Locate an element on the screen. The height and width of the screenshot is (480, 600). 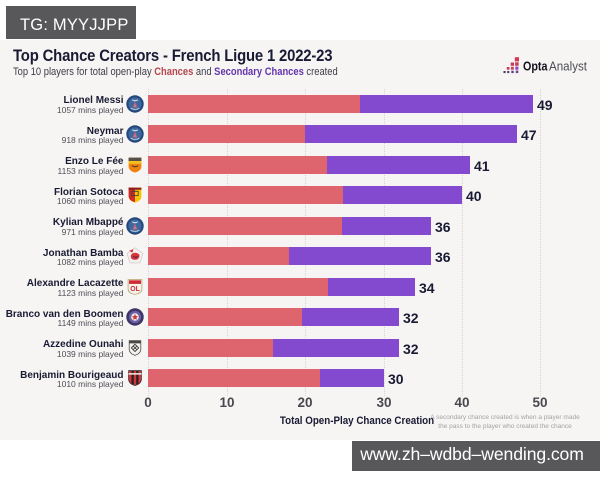
svg-text: Opta is located at coordinates (535, 66).